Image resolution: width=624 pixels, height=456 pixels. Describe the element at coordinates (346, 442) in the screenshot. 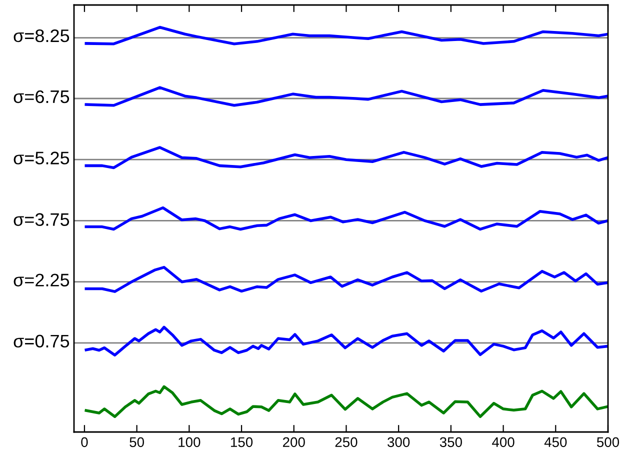

I see `x-tick-label: 250` at that location.